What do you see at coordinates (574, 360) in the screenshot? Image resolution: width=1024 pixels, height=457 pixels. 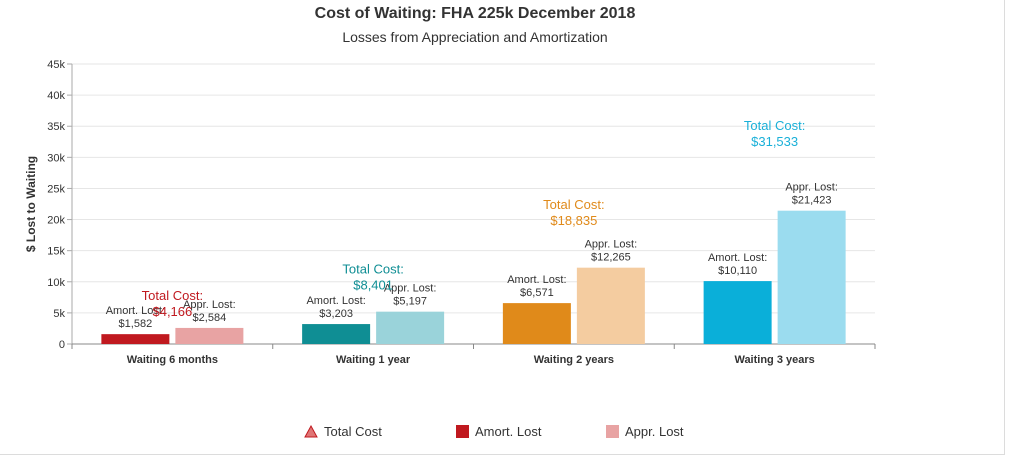 I see `x-category-label: Waiting 2 years` at bounding box center [574, 360].